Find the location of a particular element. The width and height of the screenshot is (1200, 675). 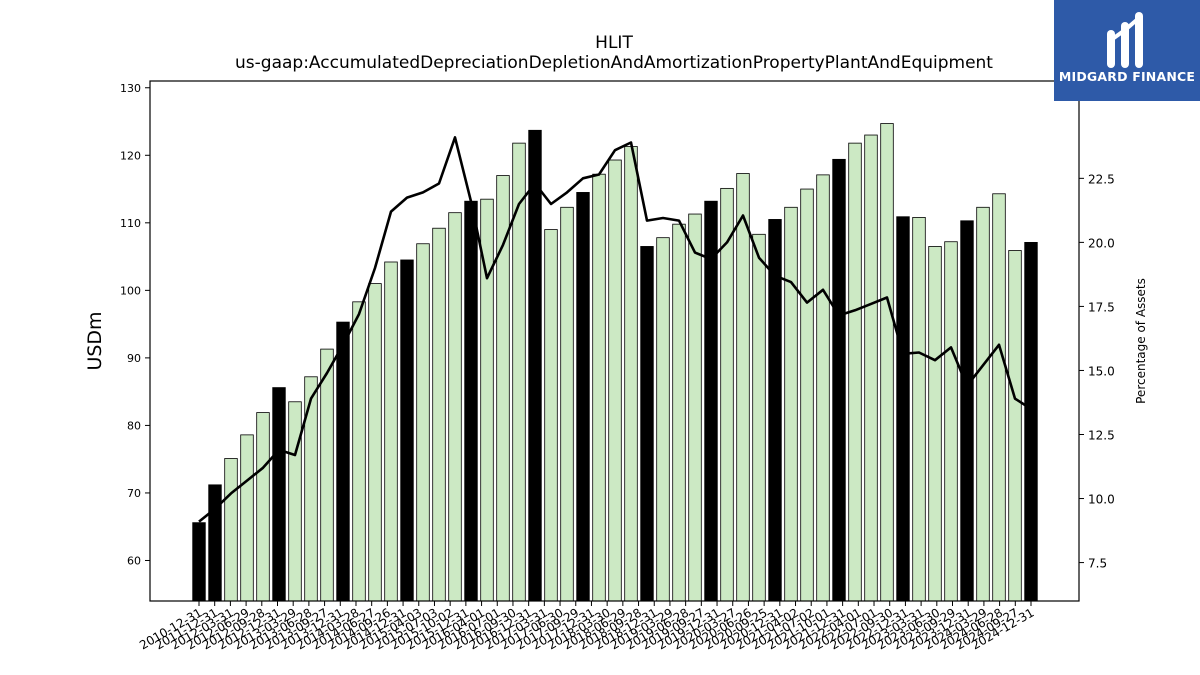

left-axis: 60 70 80 90 100 110 120 130 is located at coordinates (135, 324).